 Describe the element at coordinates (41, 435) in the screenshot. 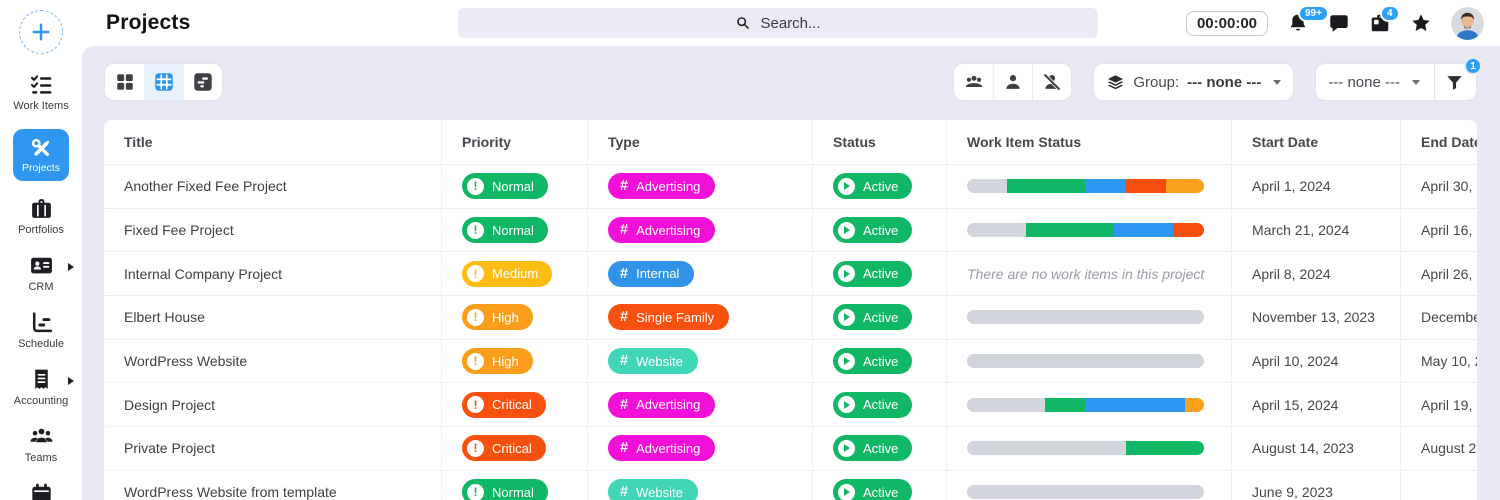

I see `teams-icon` at that location.